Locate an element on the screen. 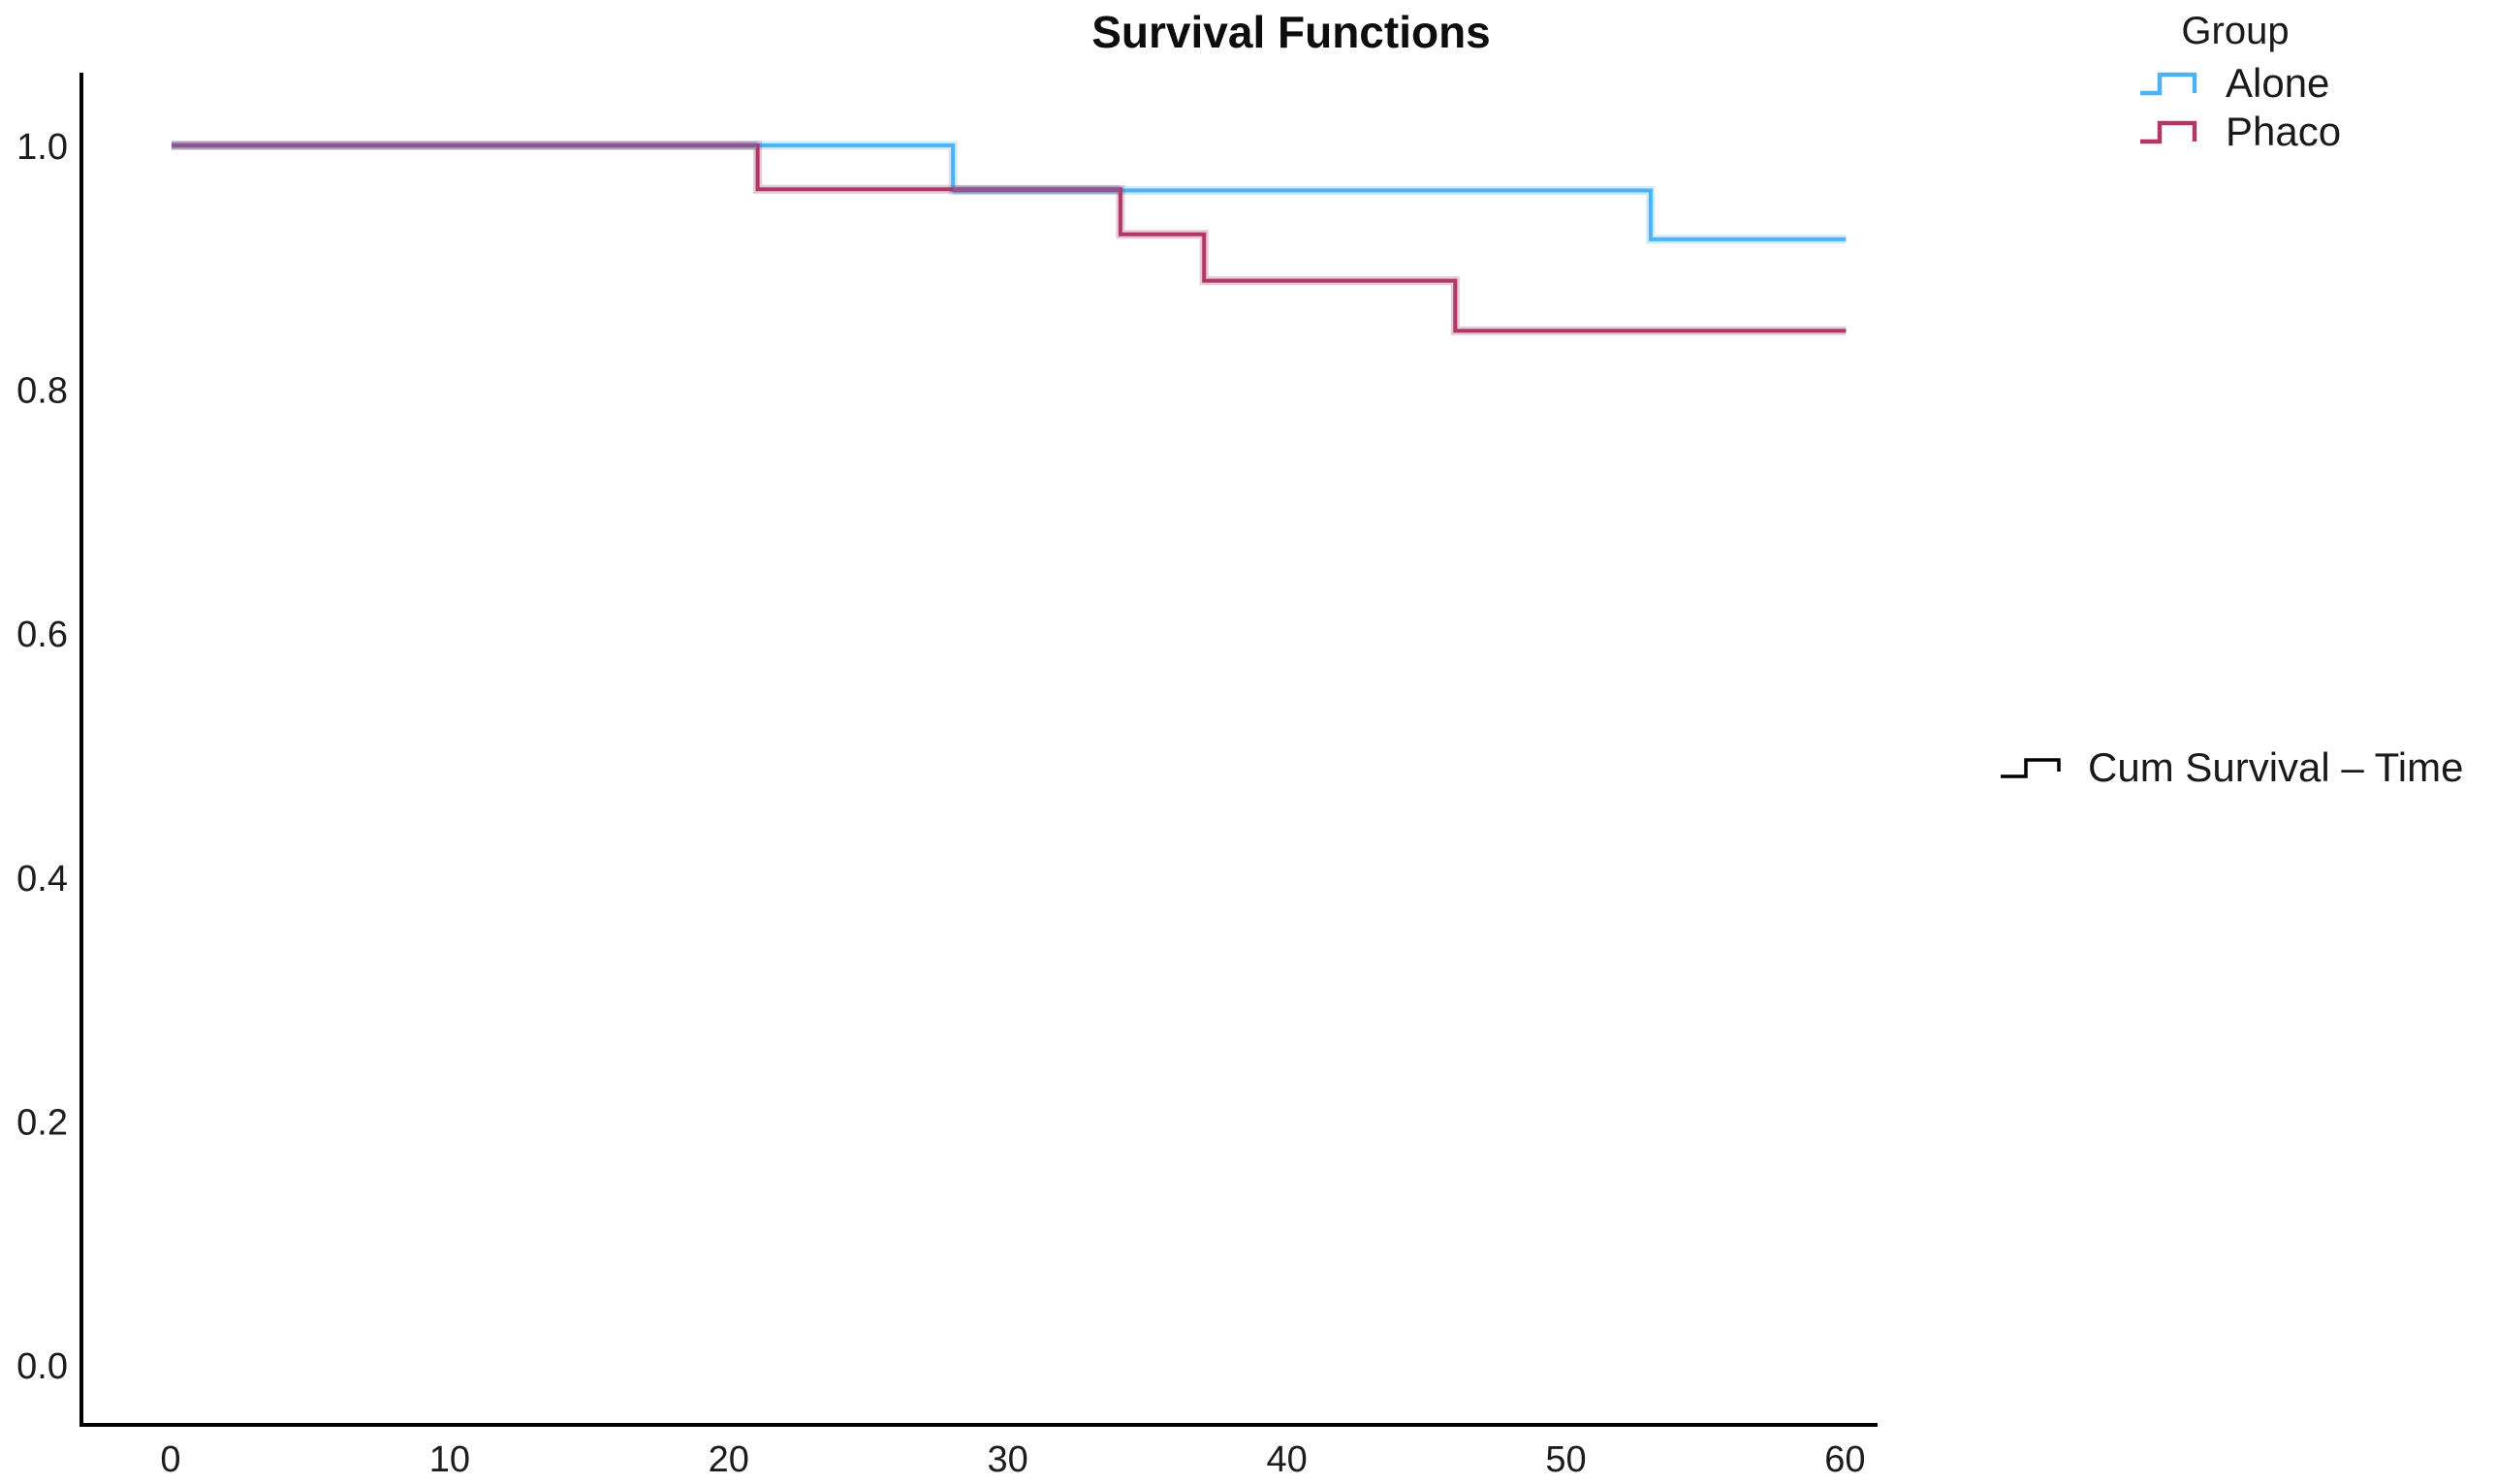 This screenshot has height=1484, width=2496. y-tick-label: 0.4 is located at coordinates (42, 879).